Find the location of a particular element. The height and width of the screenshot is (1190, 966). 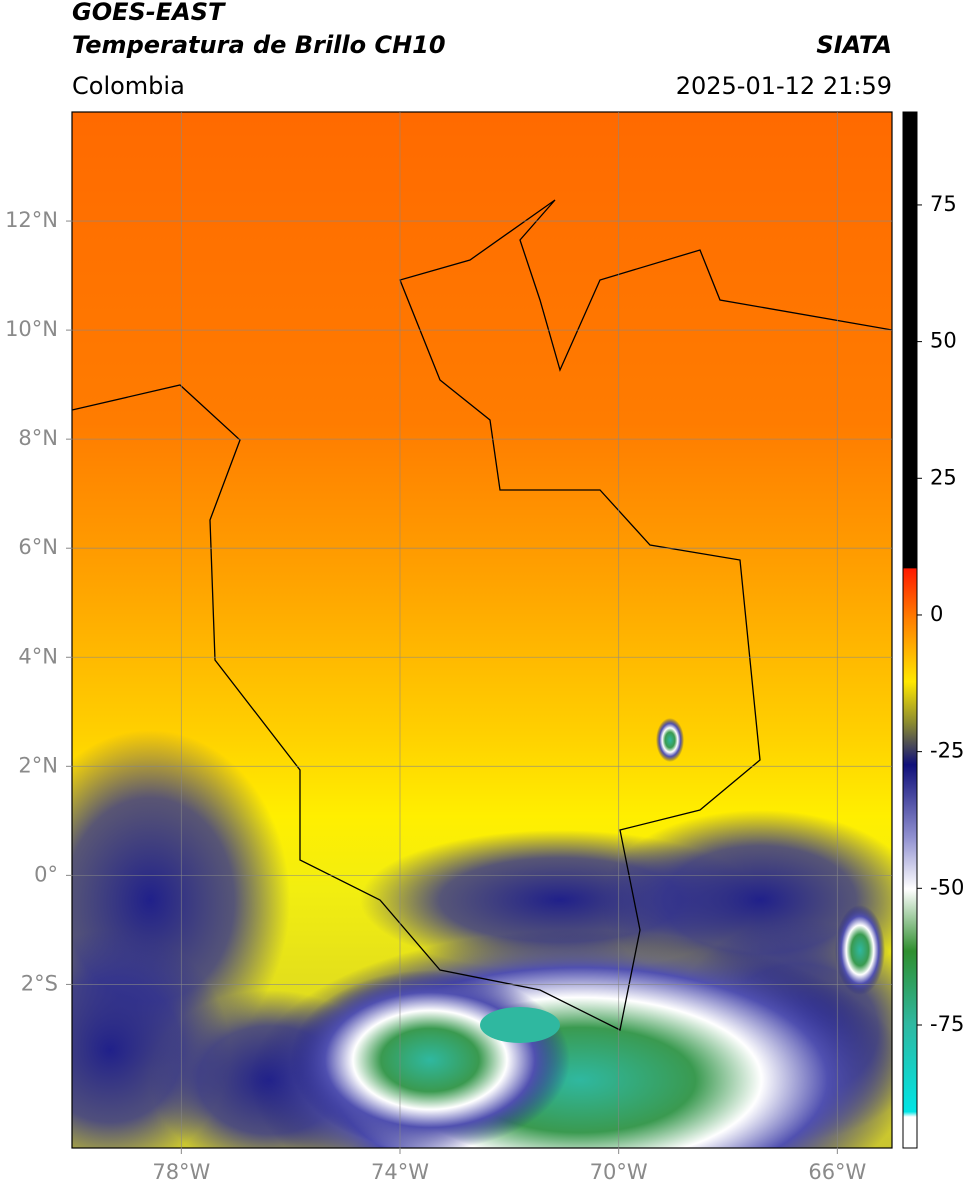

region: Colombia is located at coordinates (128, 86).